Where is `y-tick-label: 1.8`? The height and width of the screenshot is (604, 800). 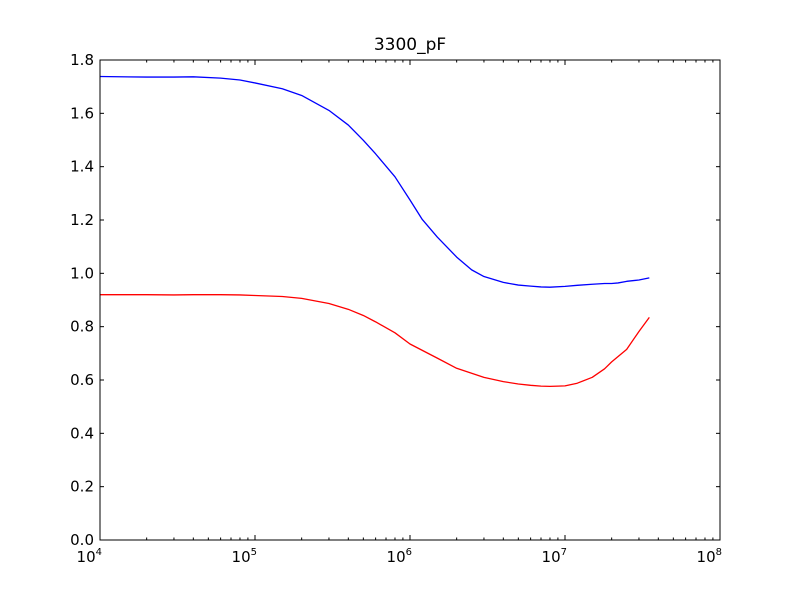 y-tick-label: 1.8 is located at coordinates (82, 60).